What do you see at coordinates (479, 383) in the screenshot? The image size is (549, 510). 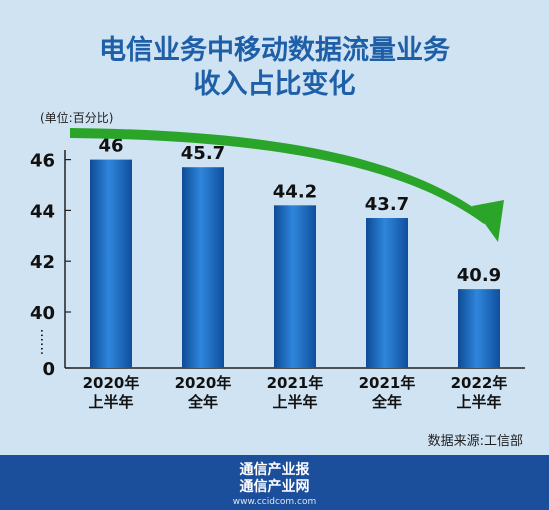 I see `x-tick-label: 2022年` at bounding box center [479, 383].